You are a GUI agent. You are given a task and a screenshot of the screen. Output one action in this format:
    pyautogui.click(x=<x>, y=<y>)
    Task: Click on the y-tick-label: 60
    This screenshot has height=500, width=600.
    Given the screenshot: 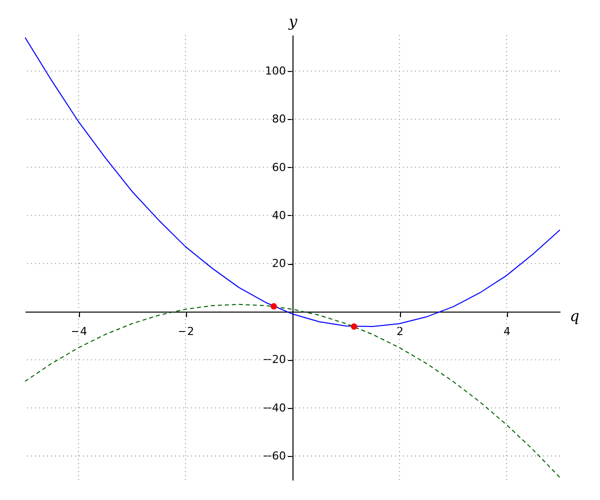 What is the action you would take?
    pyautogui.click(x=279, y=167)
    